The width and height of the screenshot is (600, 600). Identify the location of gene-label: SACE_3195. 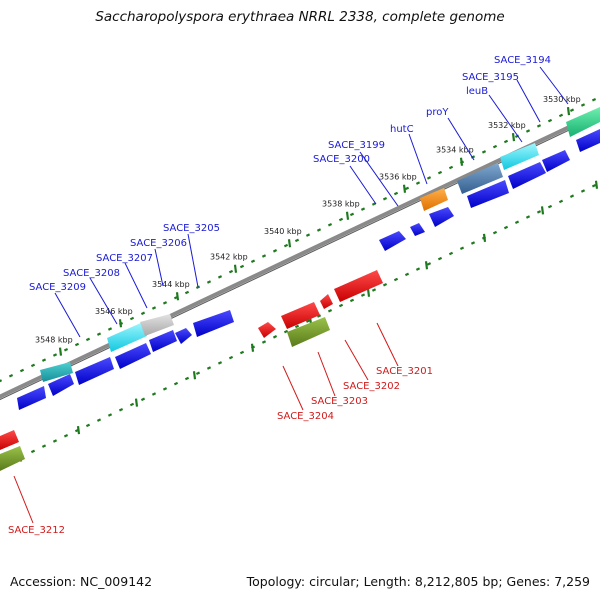
(490, 77).